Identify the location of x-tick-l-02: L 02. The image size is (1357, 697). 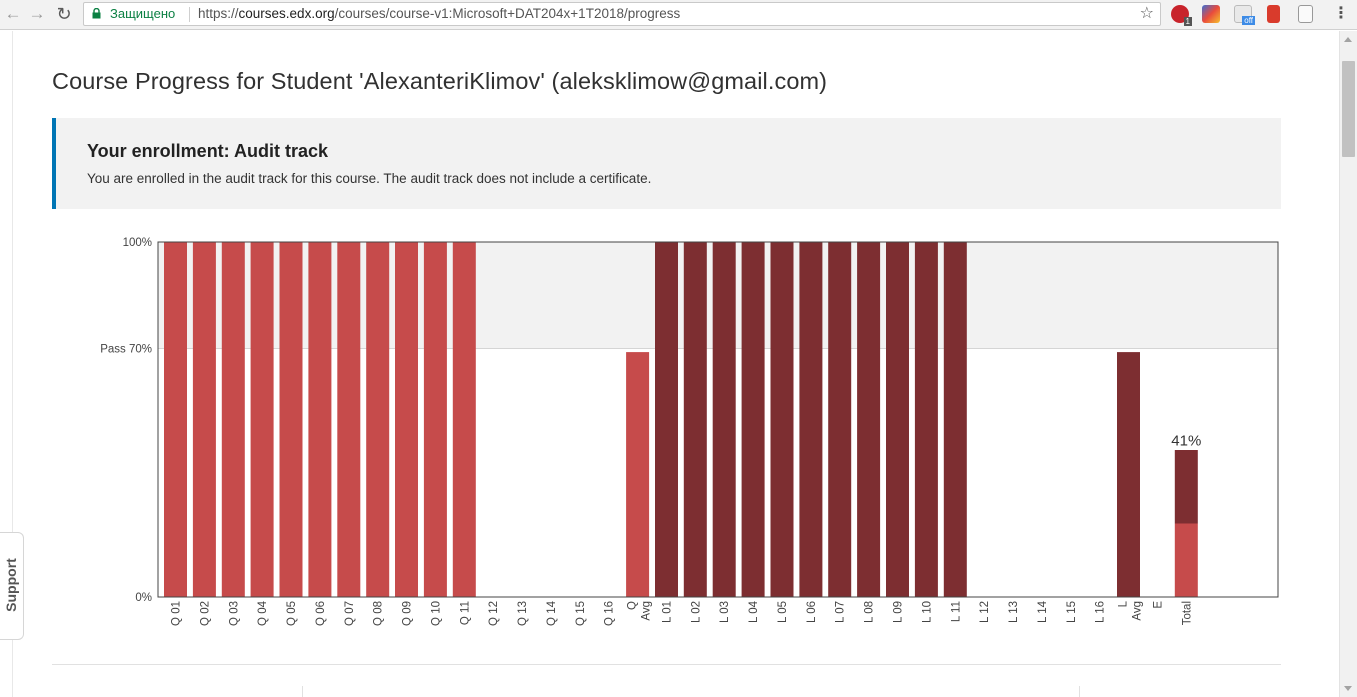
(696, 612).